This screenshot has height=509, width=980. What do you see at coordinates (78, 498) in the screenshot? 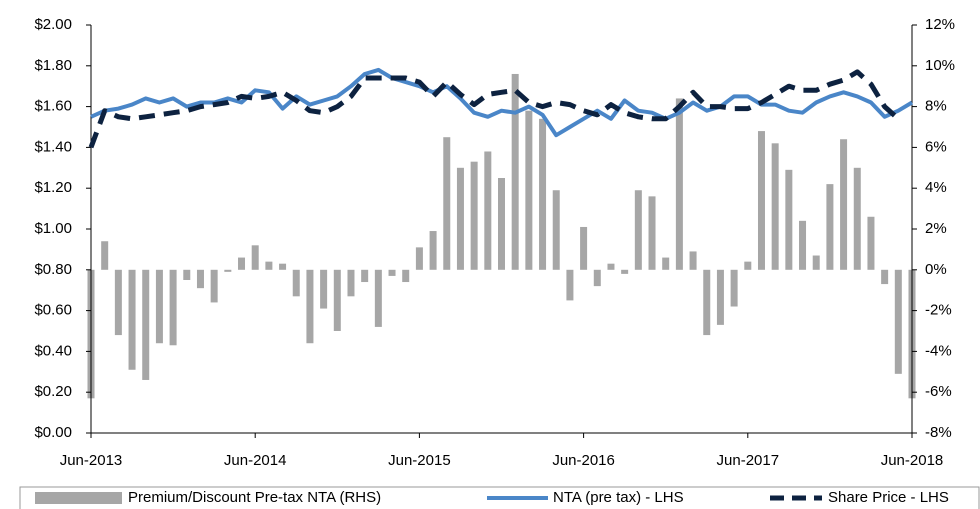
I see `legend-swatch` at bounding box center [78, 498].